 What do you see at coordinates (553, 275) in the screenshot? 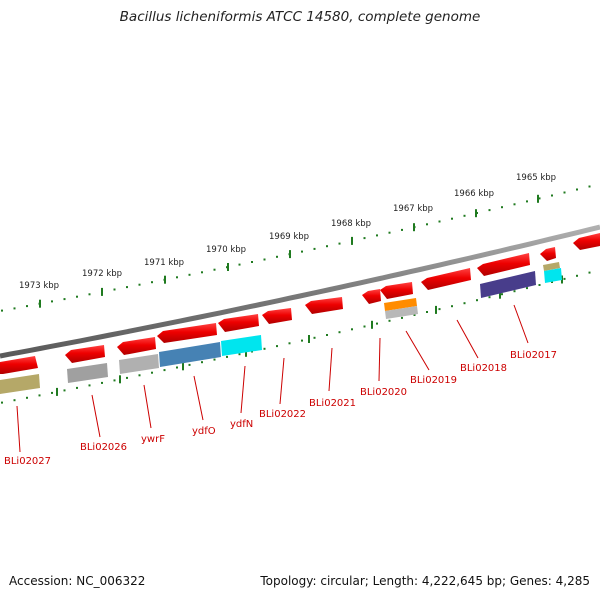
I see `cog-bar-small-cyan` at bounding box center [553, 275].